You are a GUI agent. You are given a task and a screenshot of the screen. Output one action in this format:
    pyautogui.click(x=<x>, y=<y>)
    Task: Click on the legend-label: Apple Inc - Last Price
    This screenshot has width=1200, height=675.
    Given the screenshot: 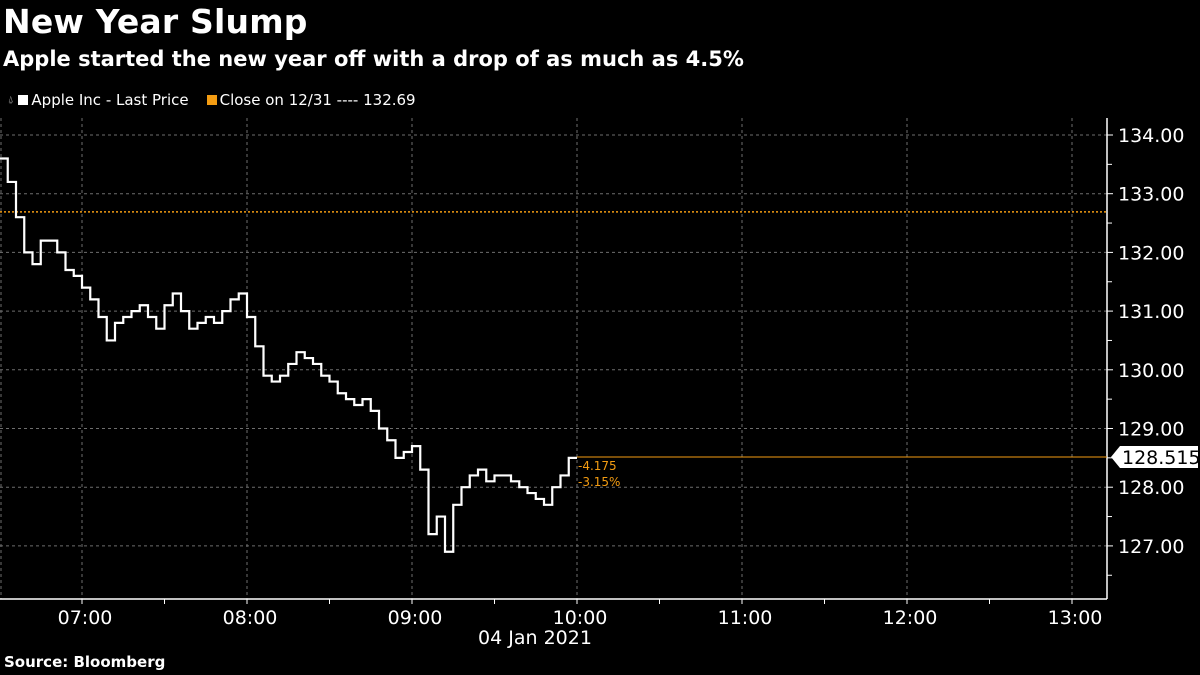 What is the action you would take?
    pyautogui.click(x=110, y=100)
    